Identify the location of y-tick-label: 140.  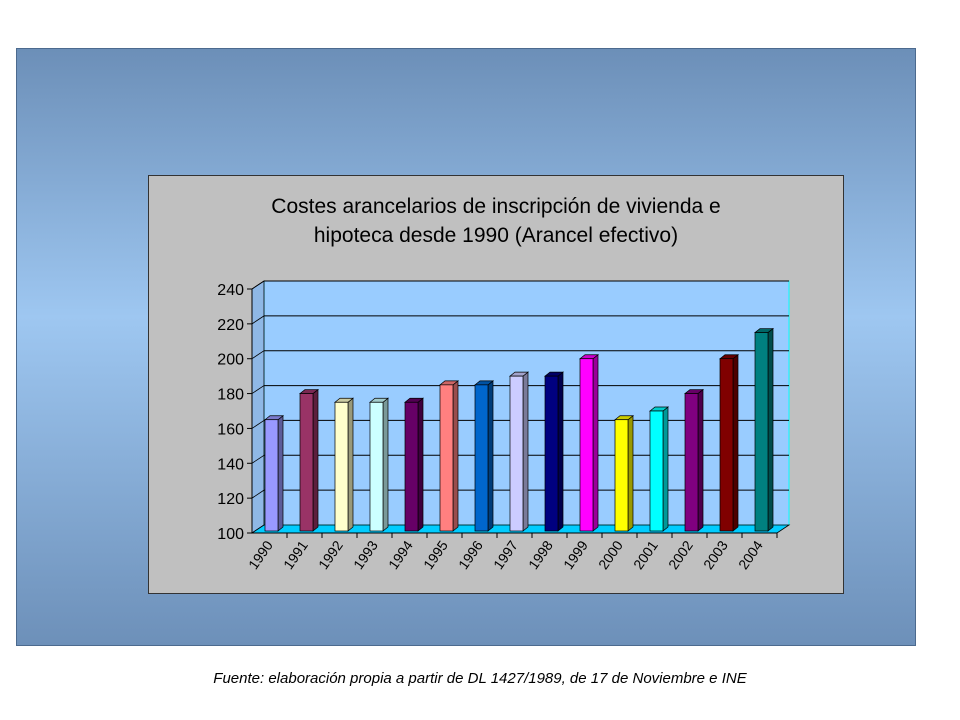
(230, 464).